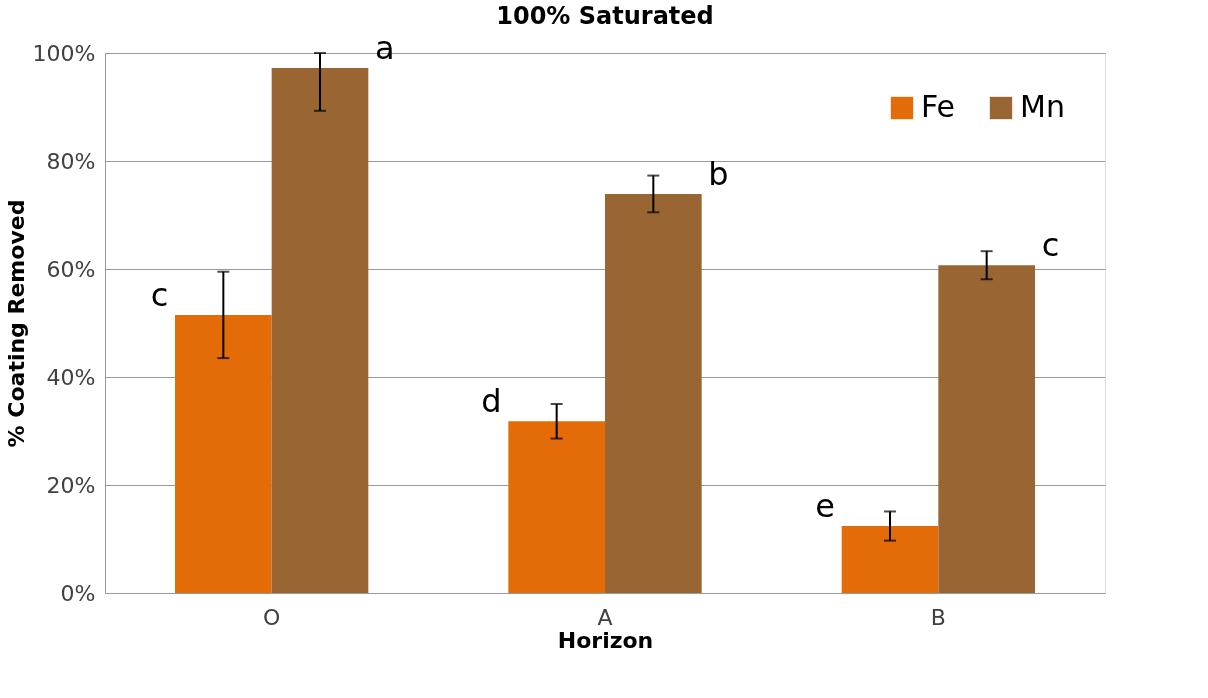 This screenshot has width=1208, height=698. Describe the element at coordinates (71, 485) in the screenshot. I see `y-tick-label: 20%` at that location.